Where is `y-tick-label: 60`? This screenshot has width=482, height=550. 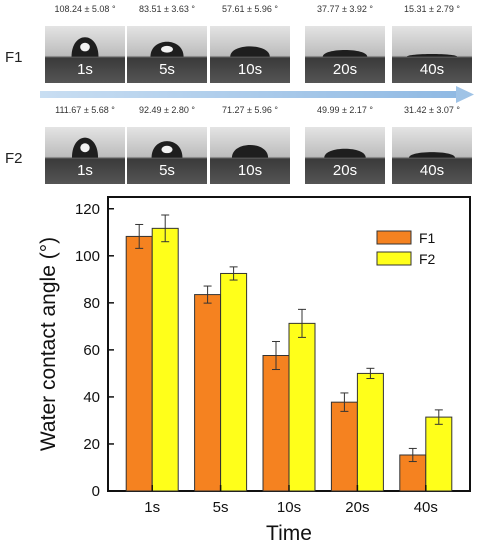
y-tick-label: 60 is located at coordinates (91, 350).